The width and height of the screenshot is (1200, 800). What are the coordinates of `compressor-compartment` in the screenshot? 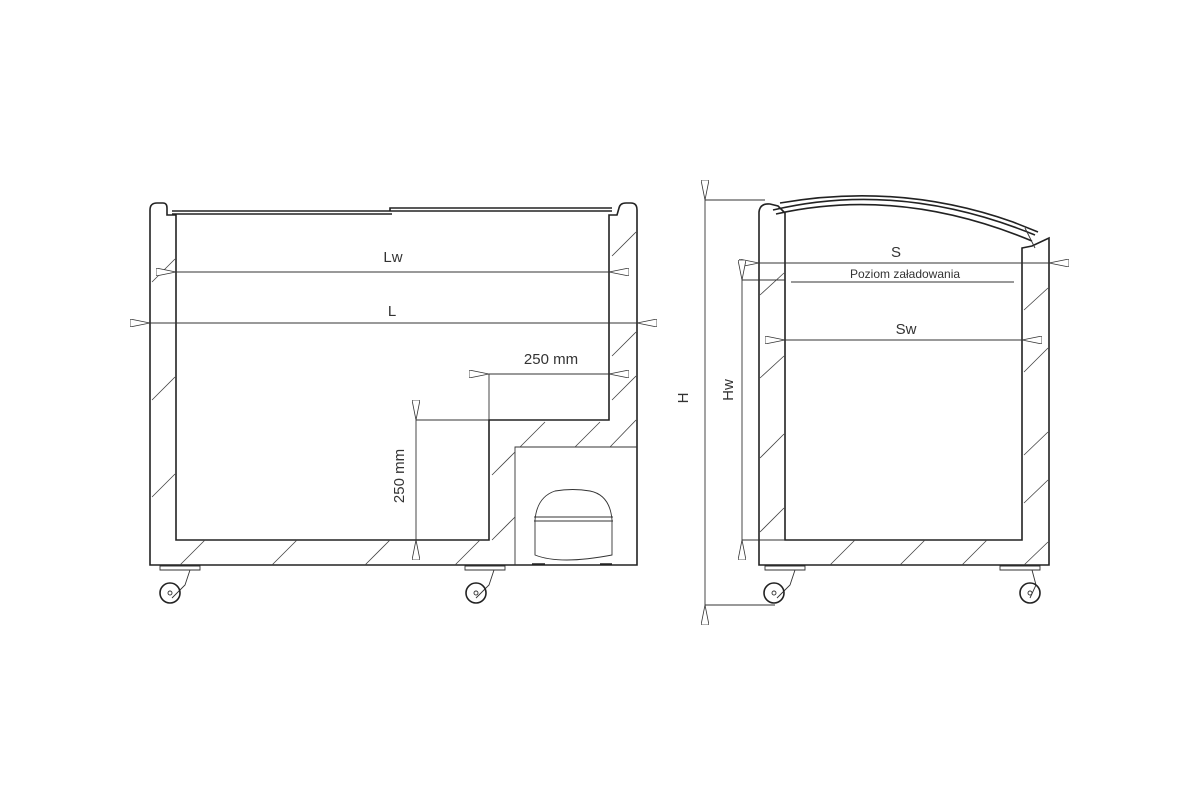 It's located at (575, 505).